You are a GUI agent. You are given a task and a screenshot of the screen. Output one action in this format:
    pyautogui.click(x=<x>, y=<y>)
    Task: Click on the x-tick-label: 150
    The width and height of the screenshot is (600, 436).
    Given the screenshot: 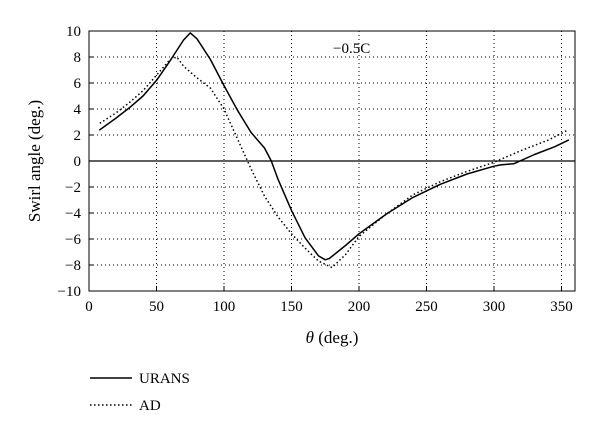 What is the action you would take?
    pyautogui.click(x=291, y=307)
    